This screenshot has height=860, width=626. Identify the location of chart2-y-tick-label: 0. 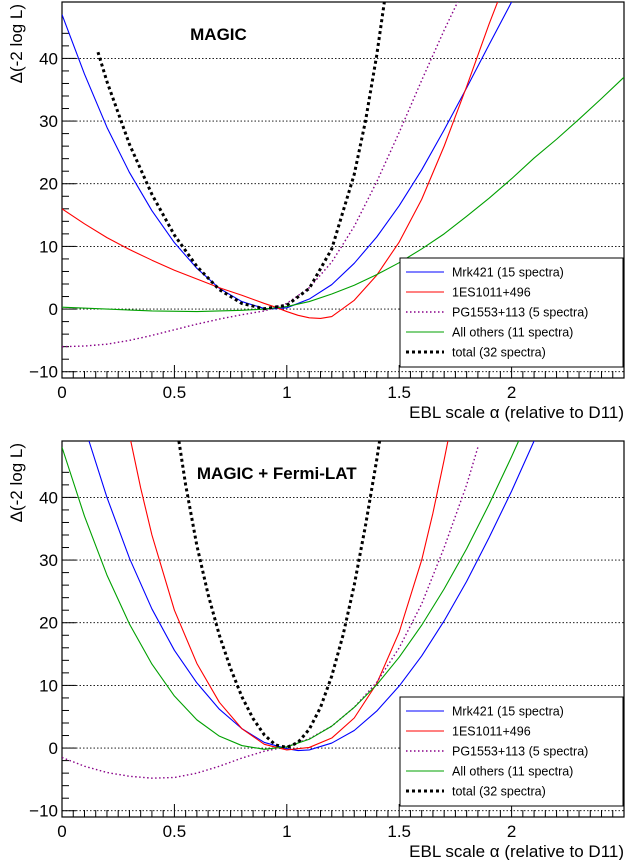
(53, 748).